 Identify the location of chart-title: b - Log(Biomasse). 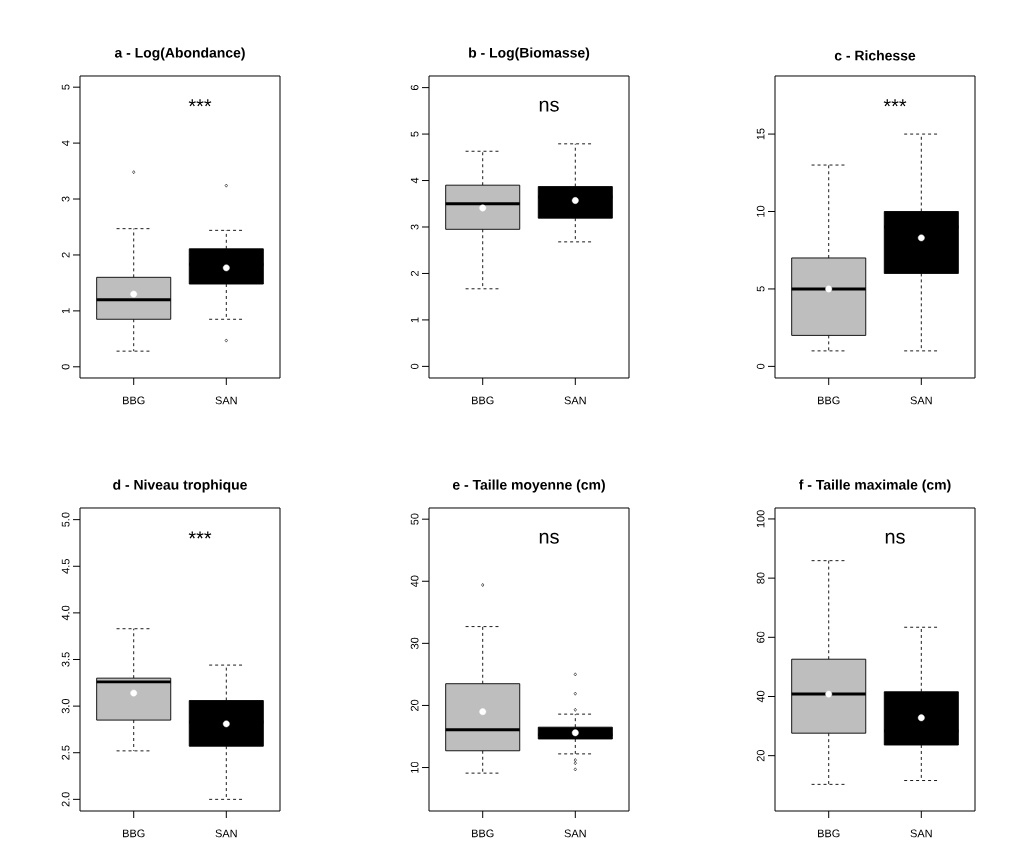
(529, 54).